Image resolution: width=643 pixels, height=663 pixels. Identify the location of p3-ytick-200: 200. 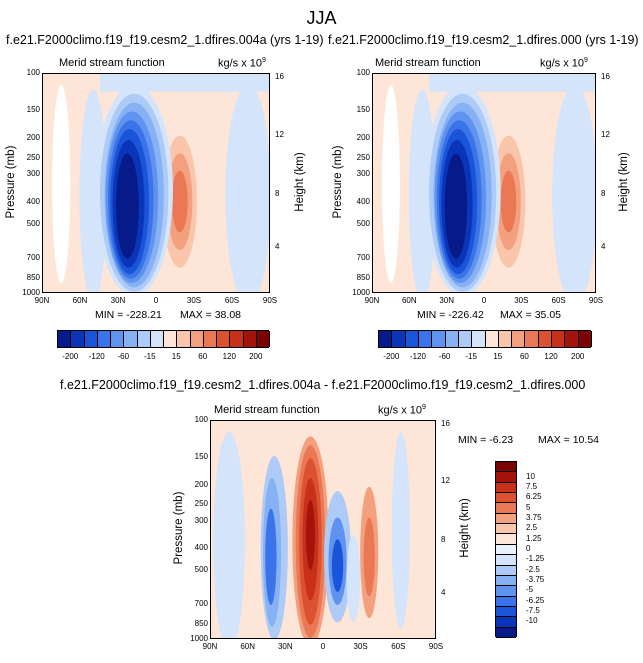
(201, 484).